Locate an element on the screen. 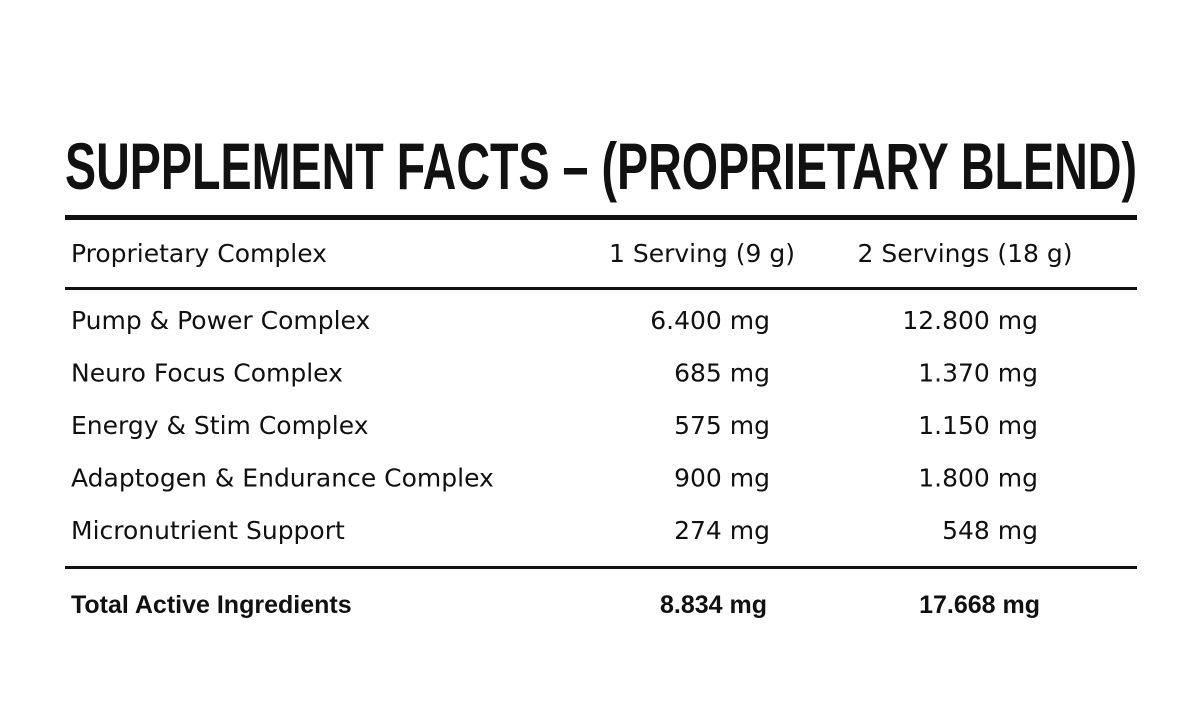 The width and height of the screenshot is (1200, 726). row-label: Adaptogen & Endurance Complex is located at coordinates (282, 478).